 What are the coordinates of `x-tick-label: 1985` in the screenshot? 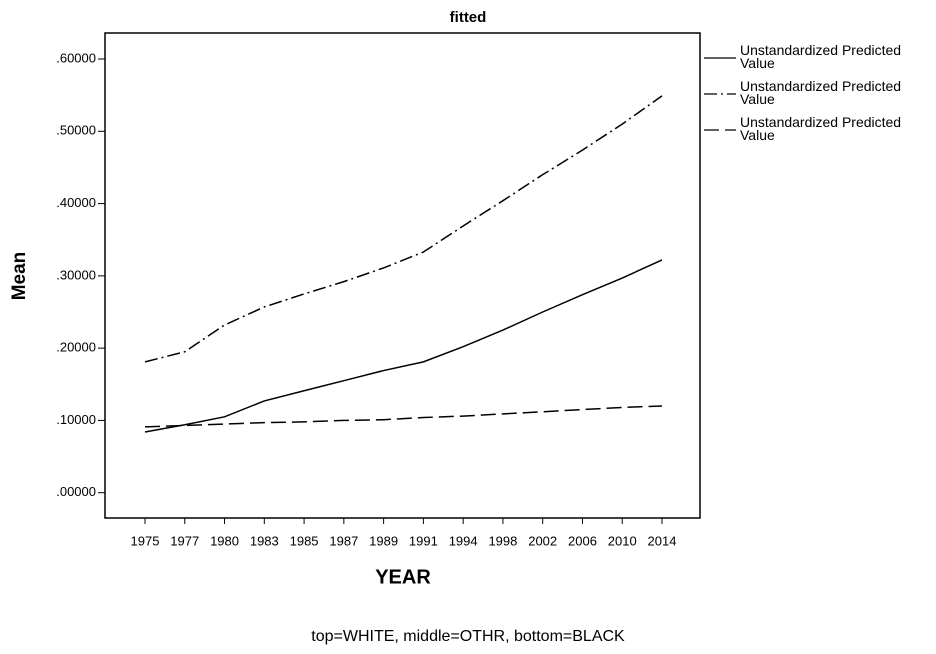 It's located at (304, 540).